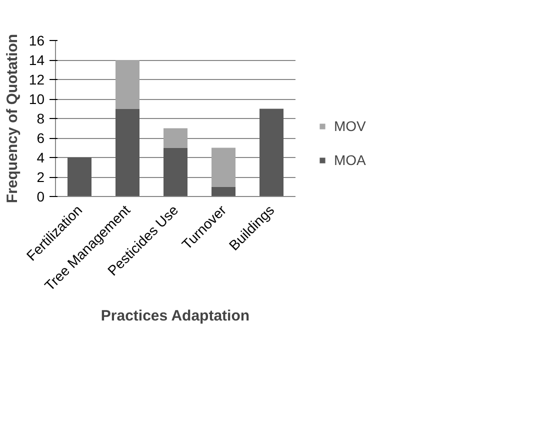 This screenshot has height=447, width=555. Describe the element at coordinates (36, 40) in the screenshot. I see `y-tick-label: 16` at that location.